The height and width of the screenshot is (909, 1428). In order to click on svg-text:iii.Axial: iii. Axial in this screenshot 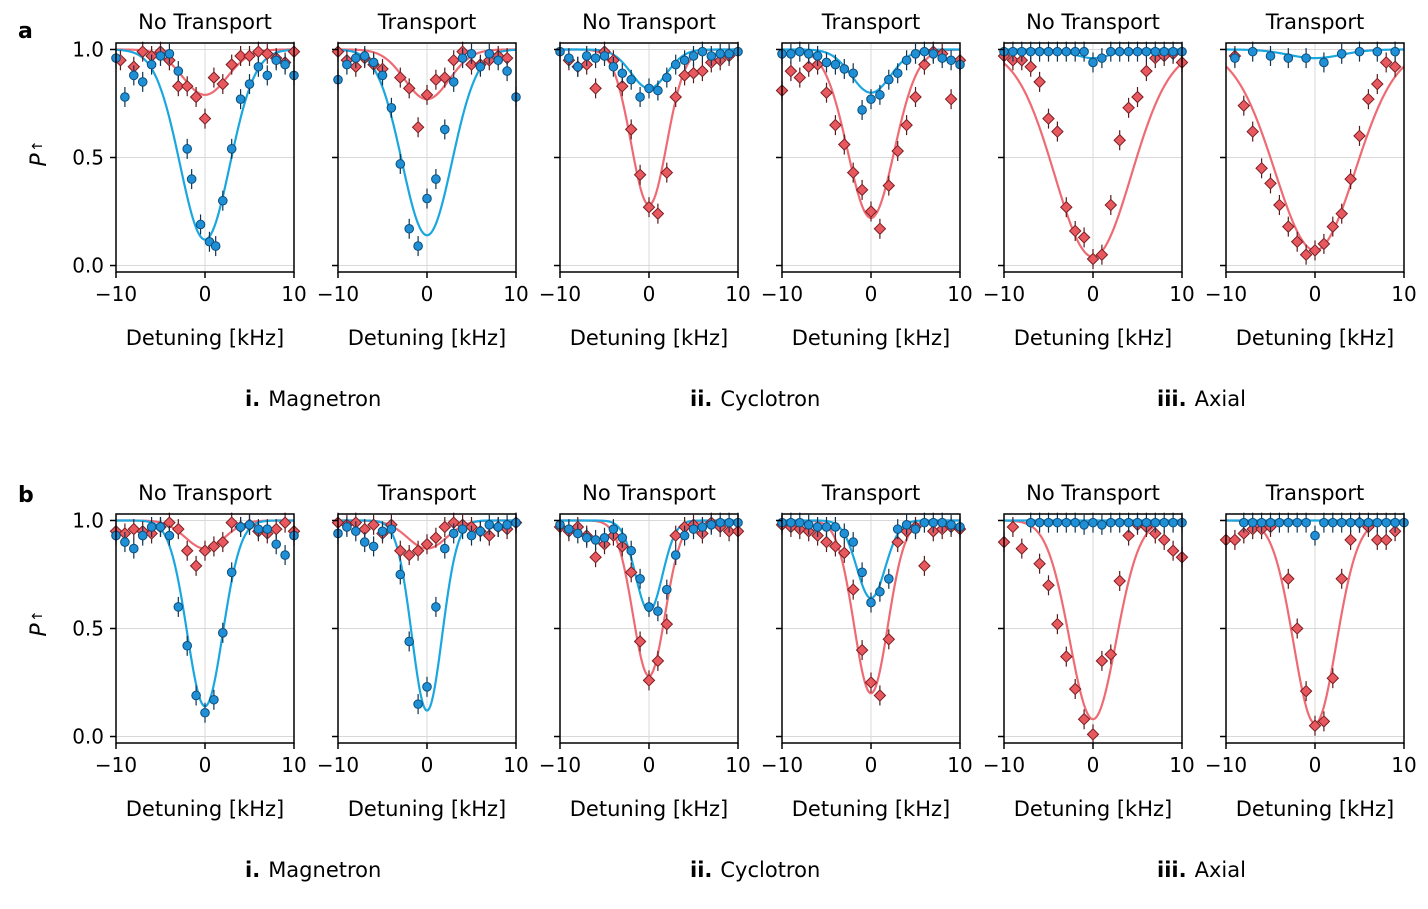, I will do `click(1201, 870)`.